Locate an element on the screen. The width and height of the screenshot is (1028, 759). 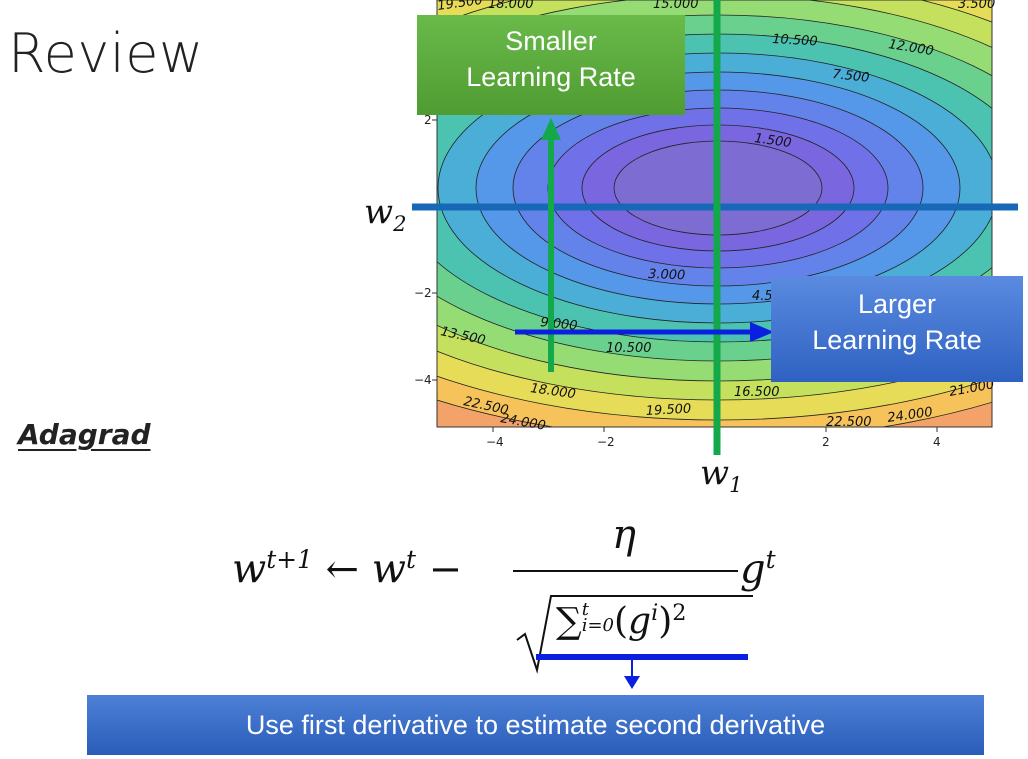
contour-label: 3.500 is located at coordinates (976, 6).